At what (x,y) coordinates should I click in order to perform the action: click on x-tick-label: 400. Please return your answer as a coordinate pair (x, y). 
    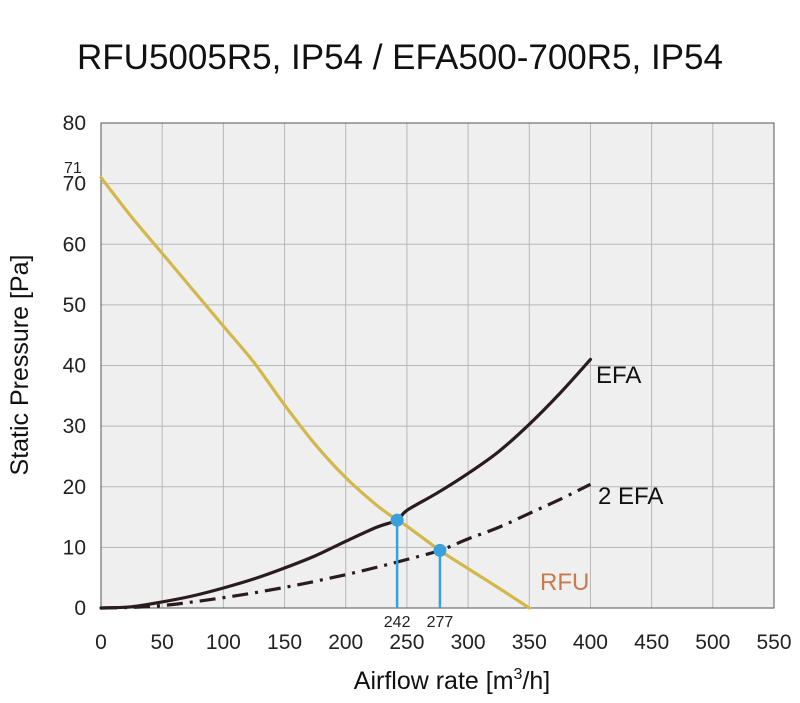
    Looking at the image, I should click on (590, 642).